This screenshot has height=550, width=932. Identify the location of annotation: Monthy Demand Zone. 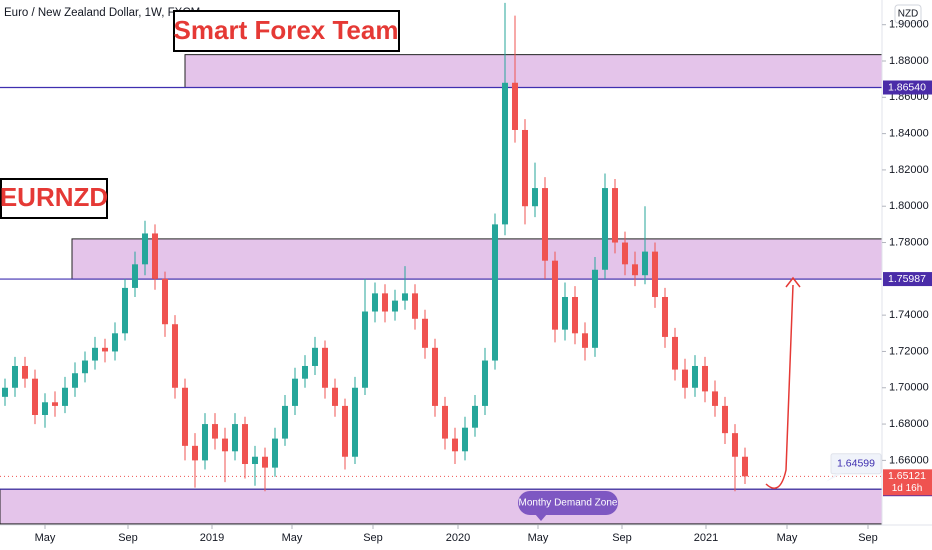
(568, 503).